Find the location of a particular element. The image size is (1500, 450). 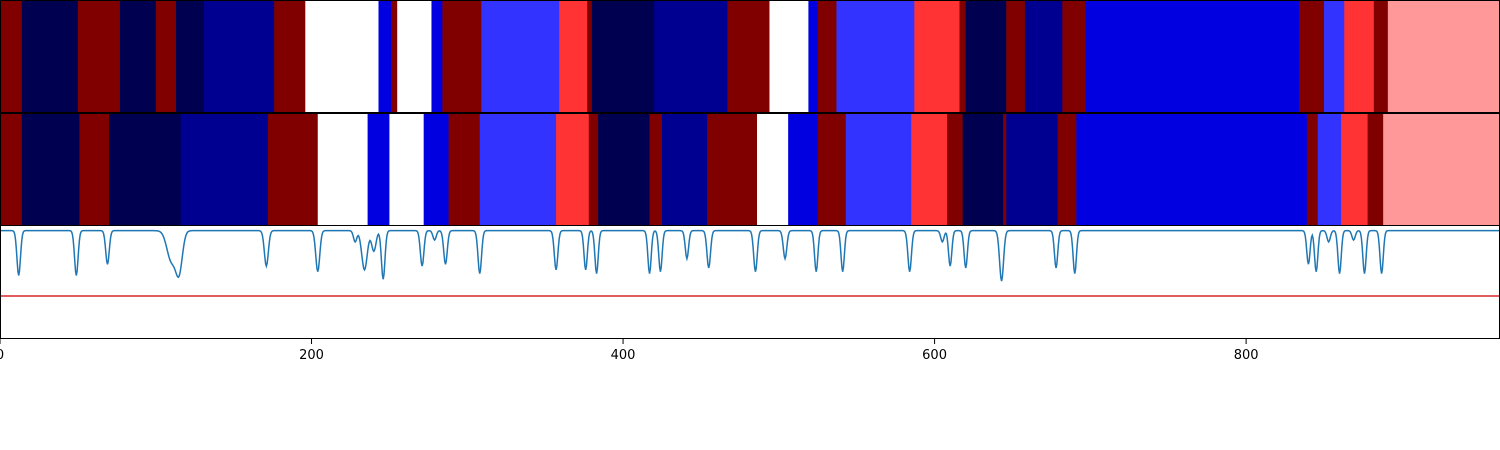

signal-line is located at coordinates (750, 255).